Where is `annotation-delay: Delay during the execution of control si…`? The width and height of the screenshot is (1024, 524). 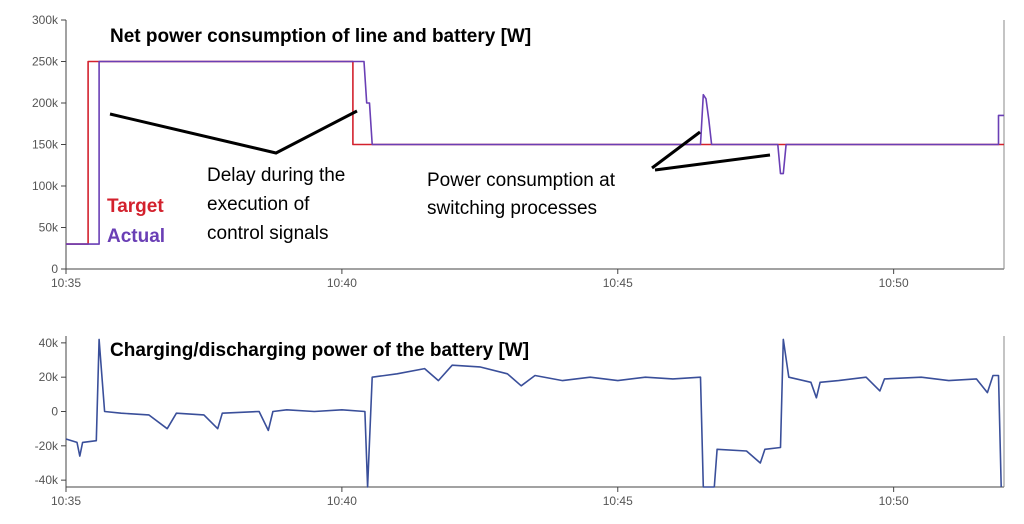
annotation-delay: Delay during the execution of control si… is located at coordinates (279, 204).